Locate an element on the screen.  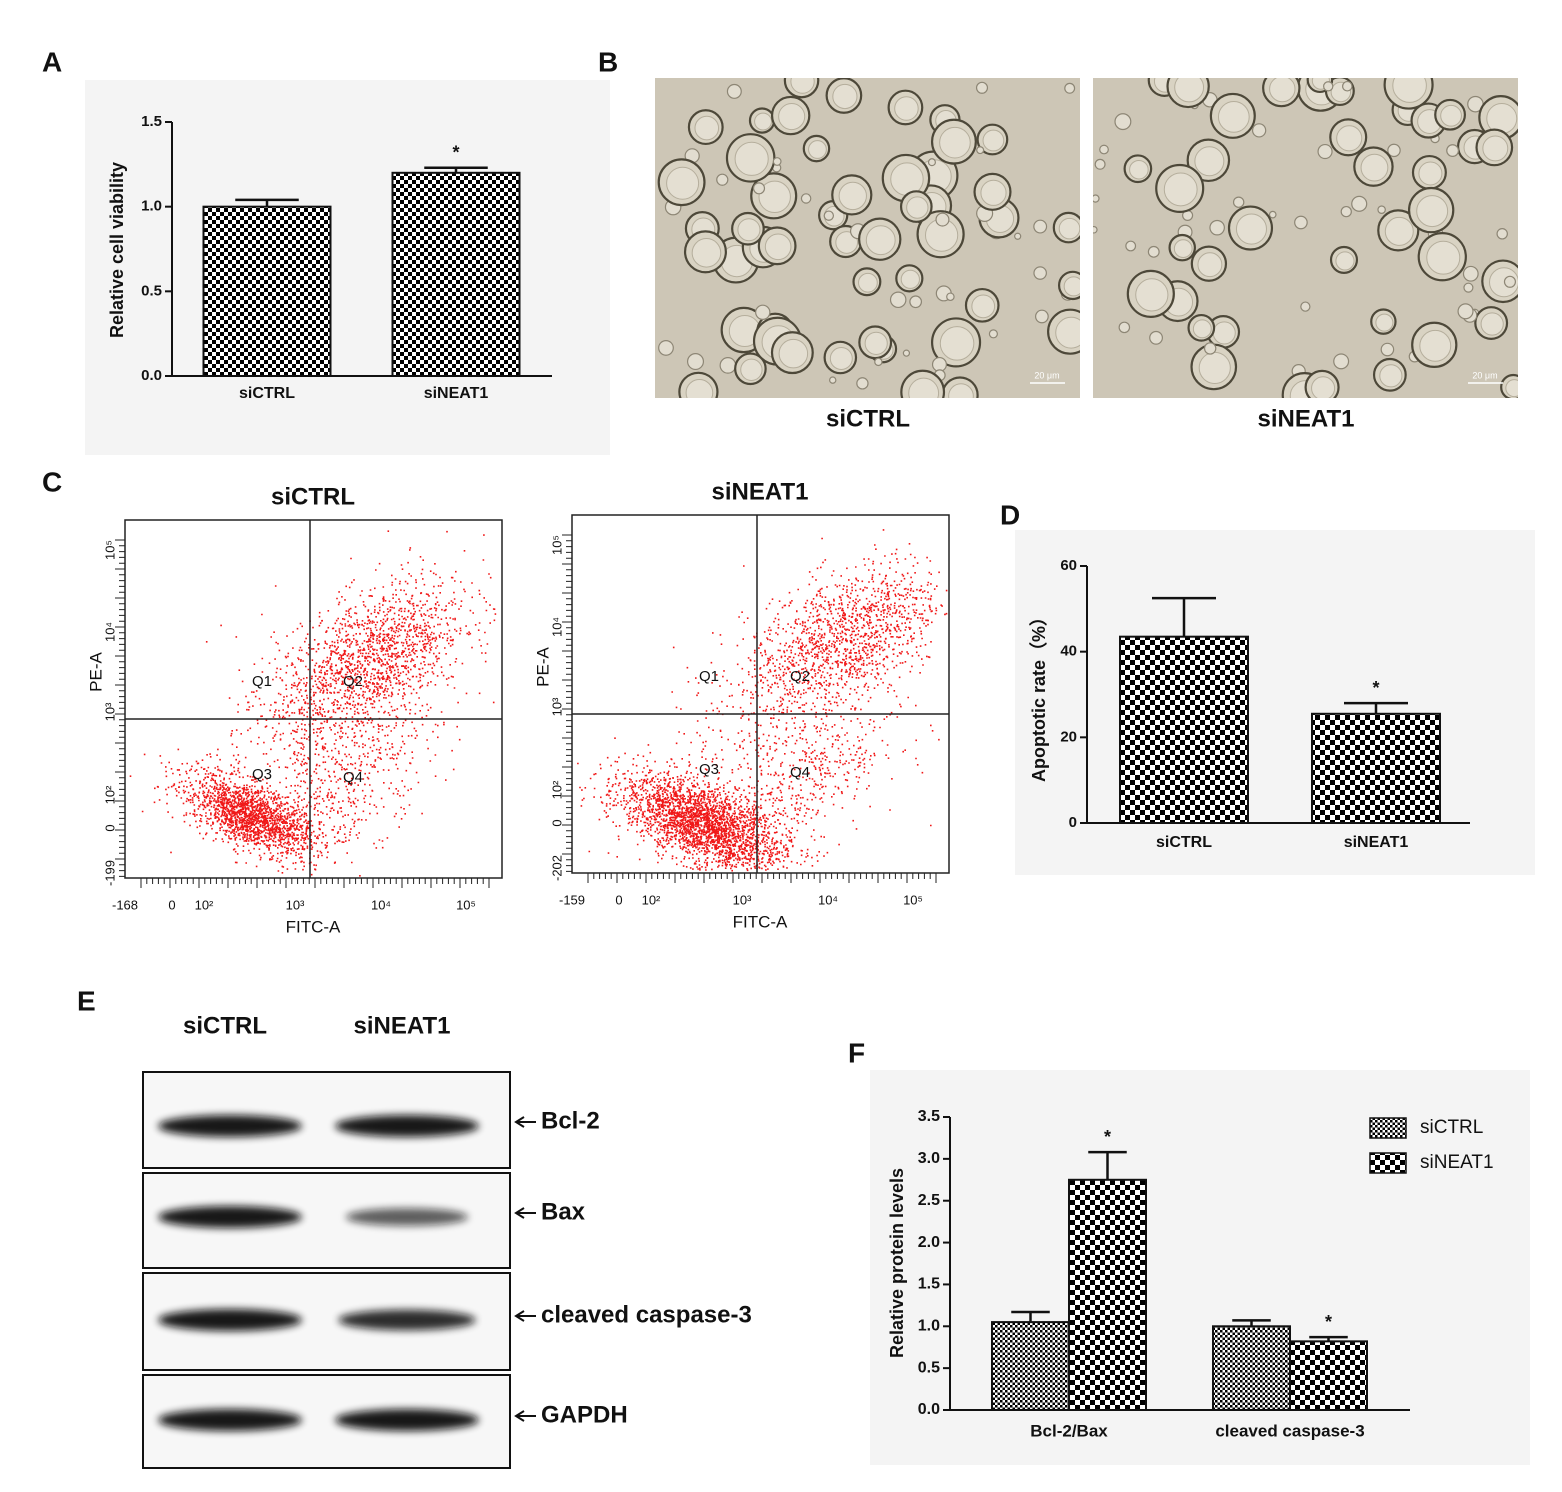
plot-title: siCTRL is located at coordinates (313, 496).